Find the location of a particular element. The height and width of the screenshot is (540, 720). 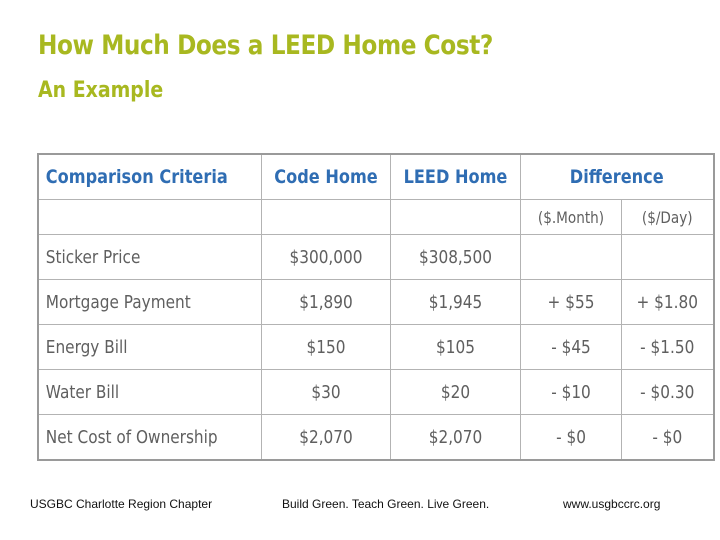

subheader-empty-criteria is located at coordinates (150, 217).